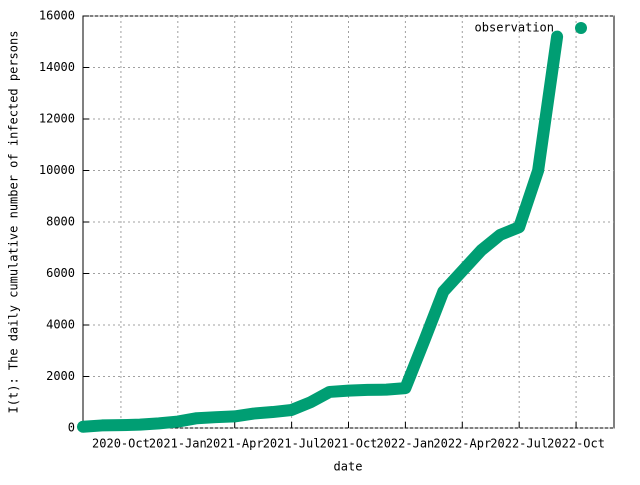  Describe the element at coordinates (121, 444) in the screenshot. I see `x-tick-label: 2020-Oct` at that location.